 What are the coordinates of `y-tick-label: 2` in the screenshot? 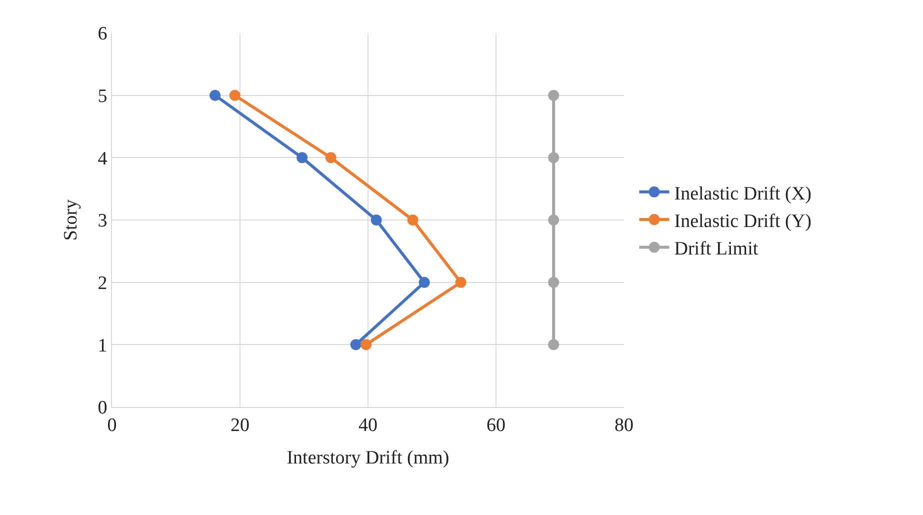 It's located at (103, 283).